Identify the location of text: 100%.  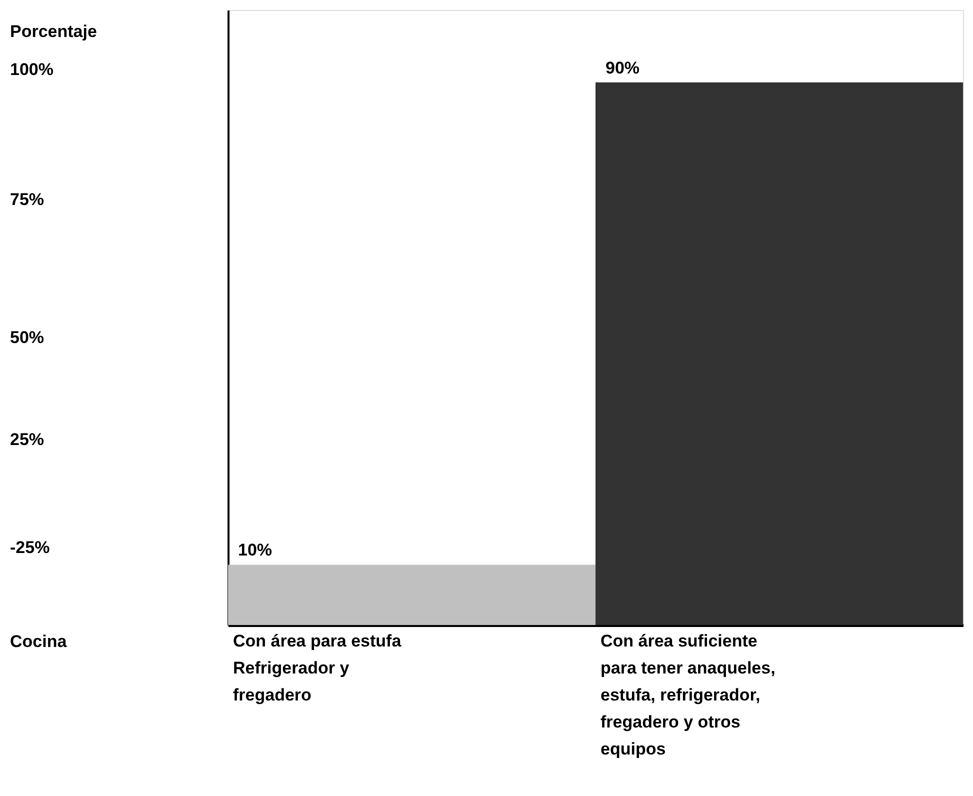
(32, 69).